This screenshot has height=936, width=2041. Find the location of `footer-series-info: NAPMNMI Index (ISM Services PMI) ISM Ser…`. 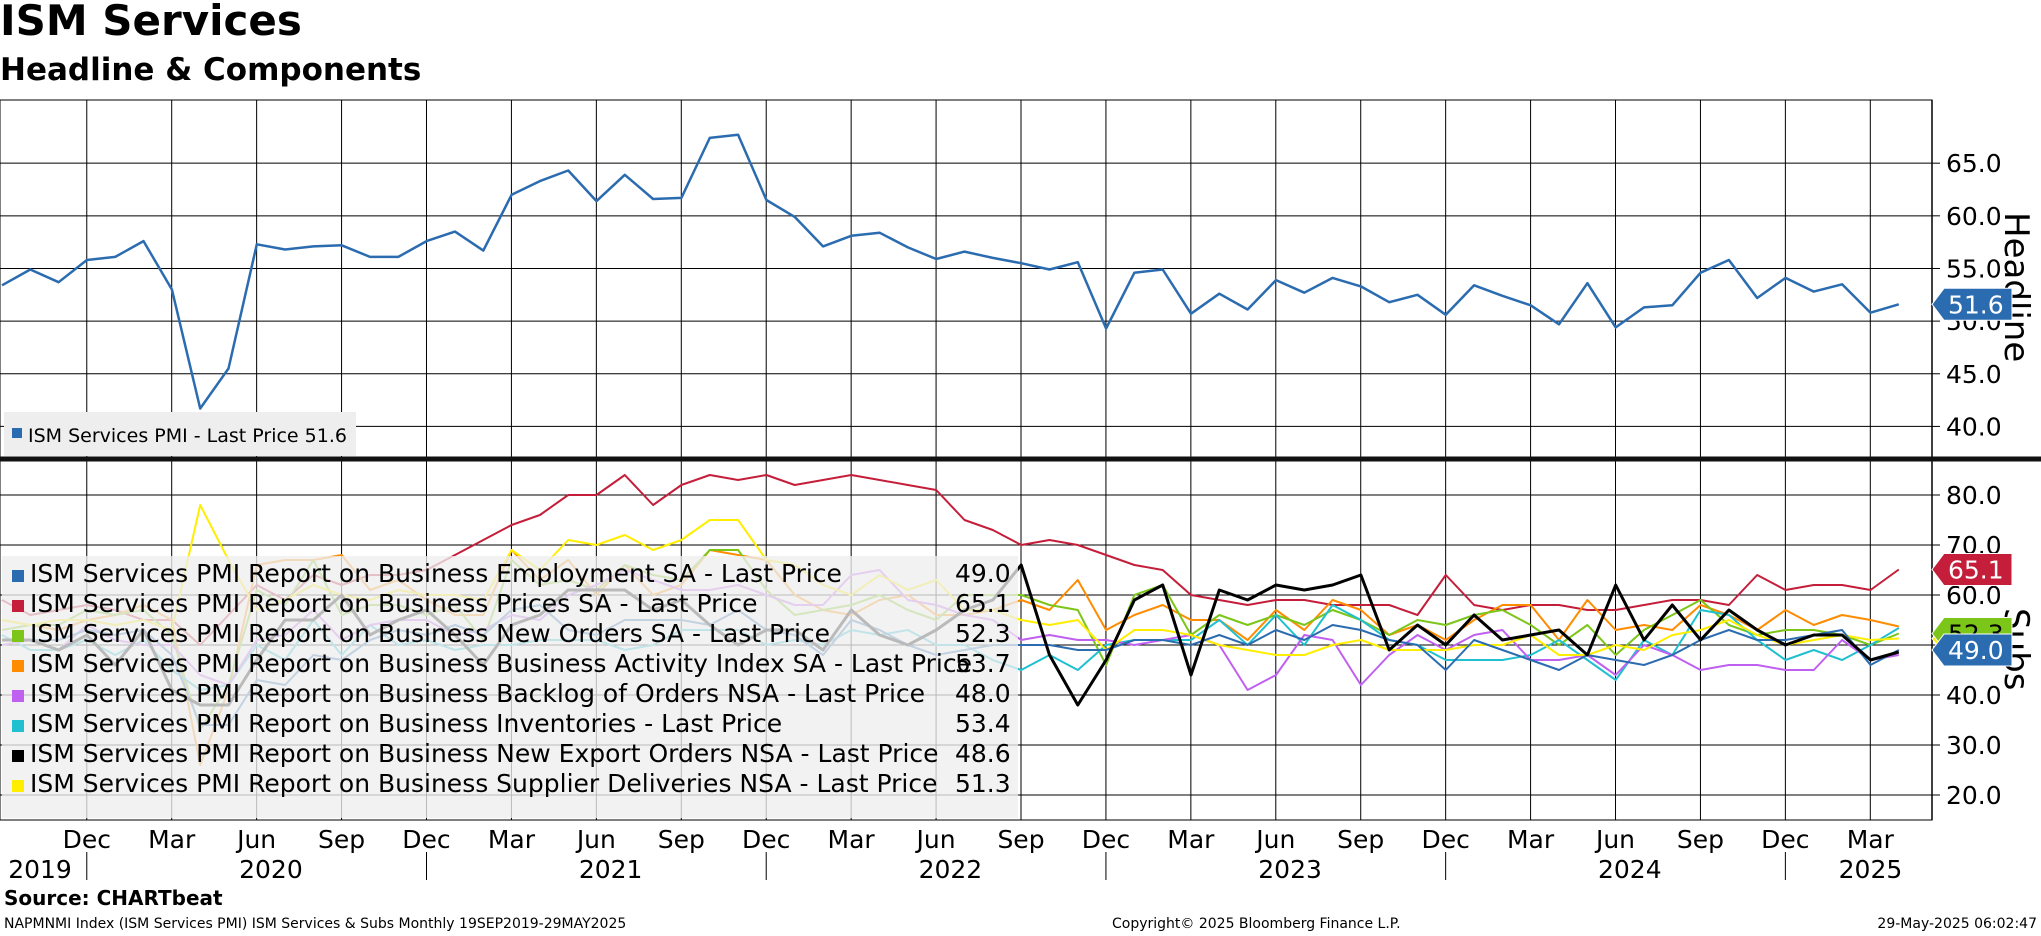

footer-series-info: NAPMNMI Index (ISM Services PMI) ISM Ser… is located at coordinates (315, 924).